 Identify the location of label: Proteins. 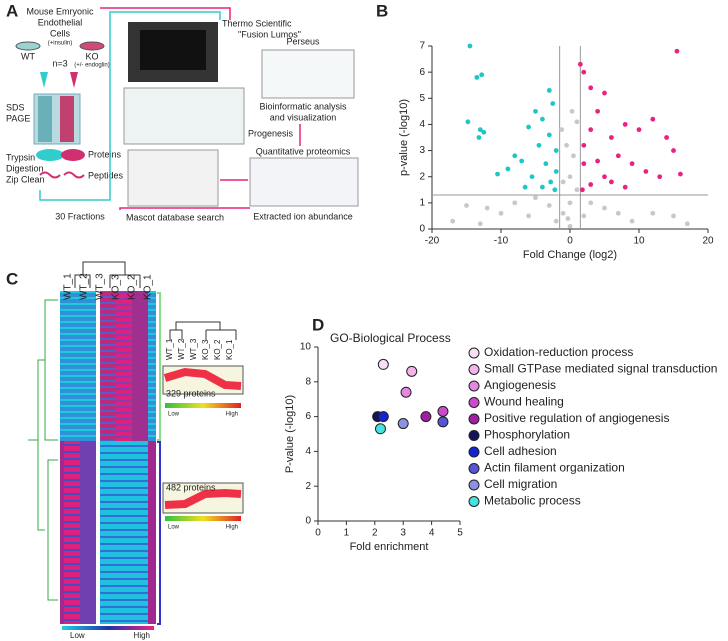
(105, 154).